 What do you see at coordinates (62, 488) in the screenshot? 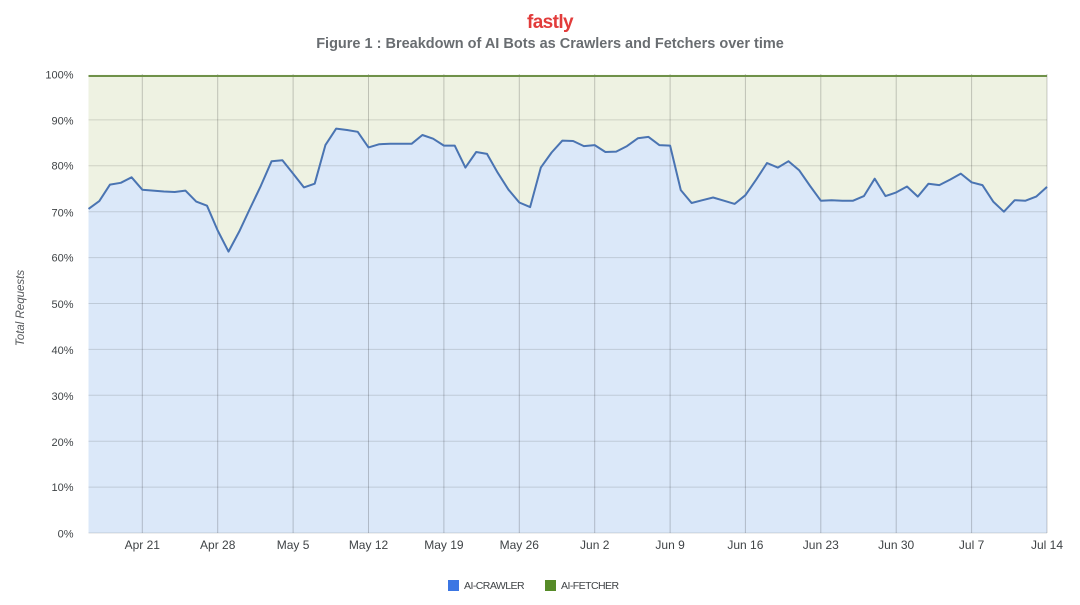
I see `svg-text: 10%` at bounding box center [62, 488].